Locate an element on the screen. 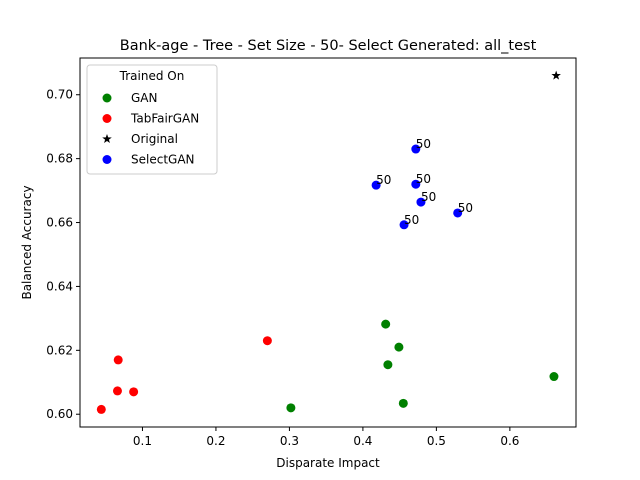  legend-label-original: Original is located at coordinates (154, 139).